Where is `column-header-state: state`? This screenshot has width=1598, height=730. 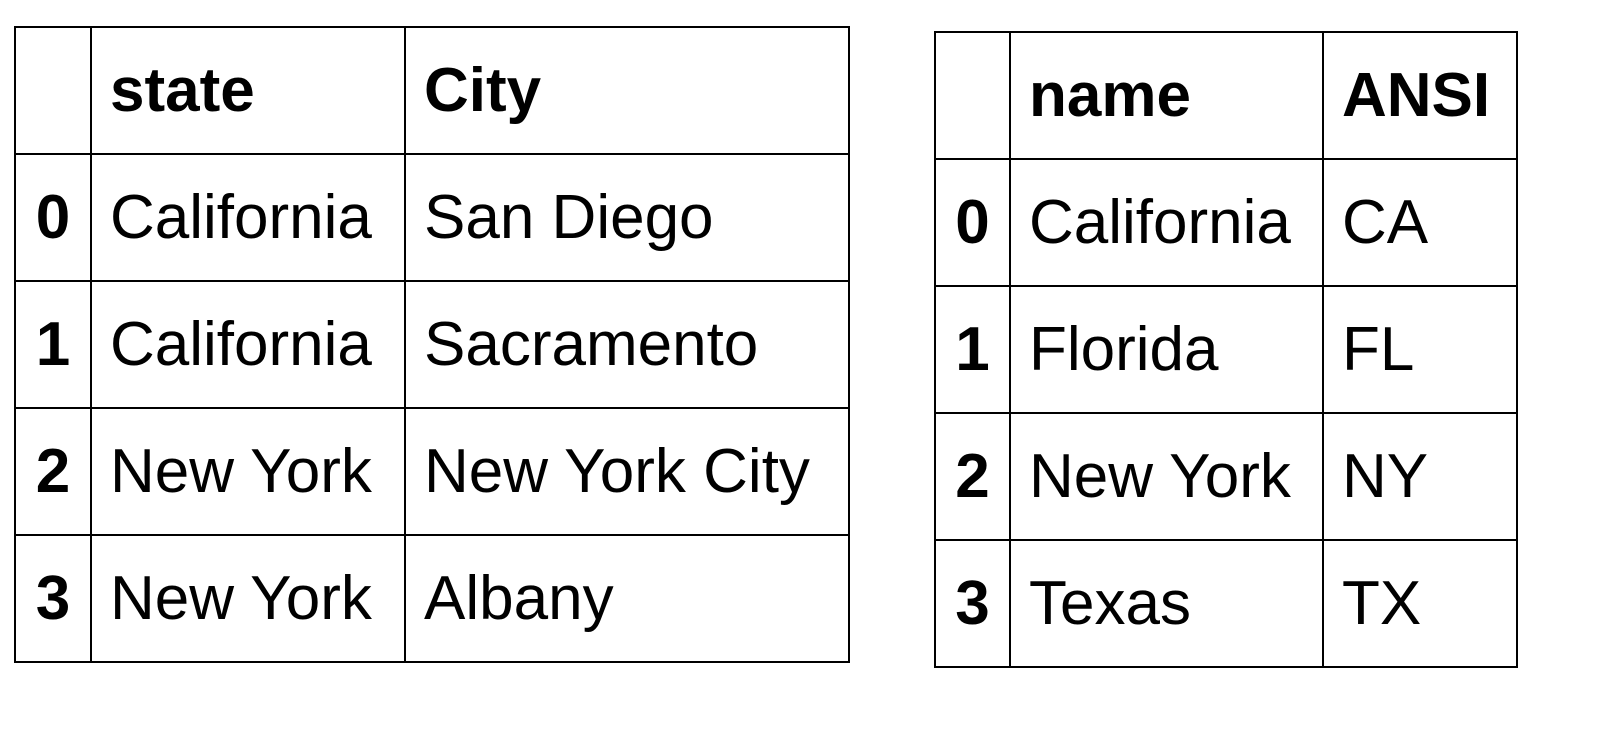 column-header-state: state is located at coordinates (248, 90).